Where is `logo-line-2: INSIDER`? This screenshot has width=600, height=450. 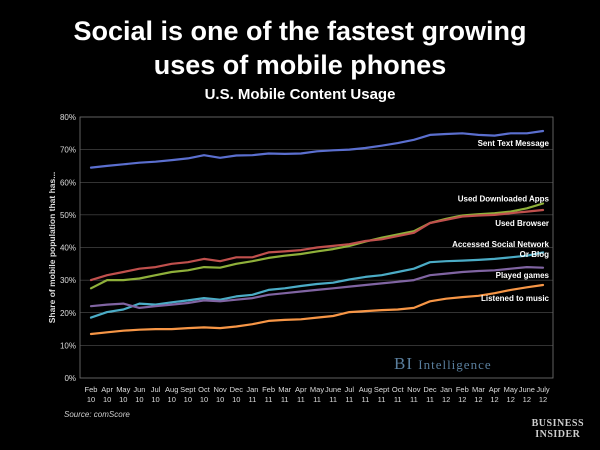
logo-line-2: INSIDER is located at coordinates (558, 434).